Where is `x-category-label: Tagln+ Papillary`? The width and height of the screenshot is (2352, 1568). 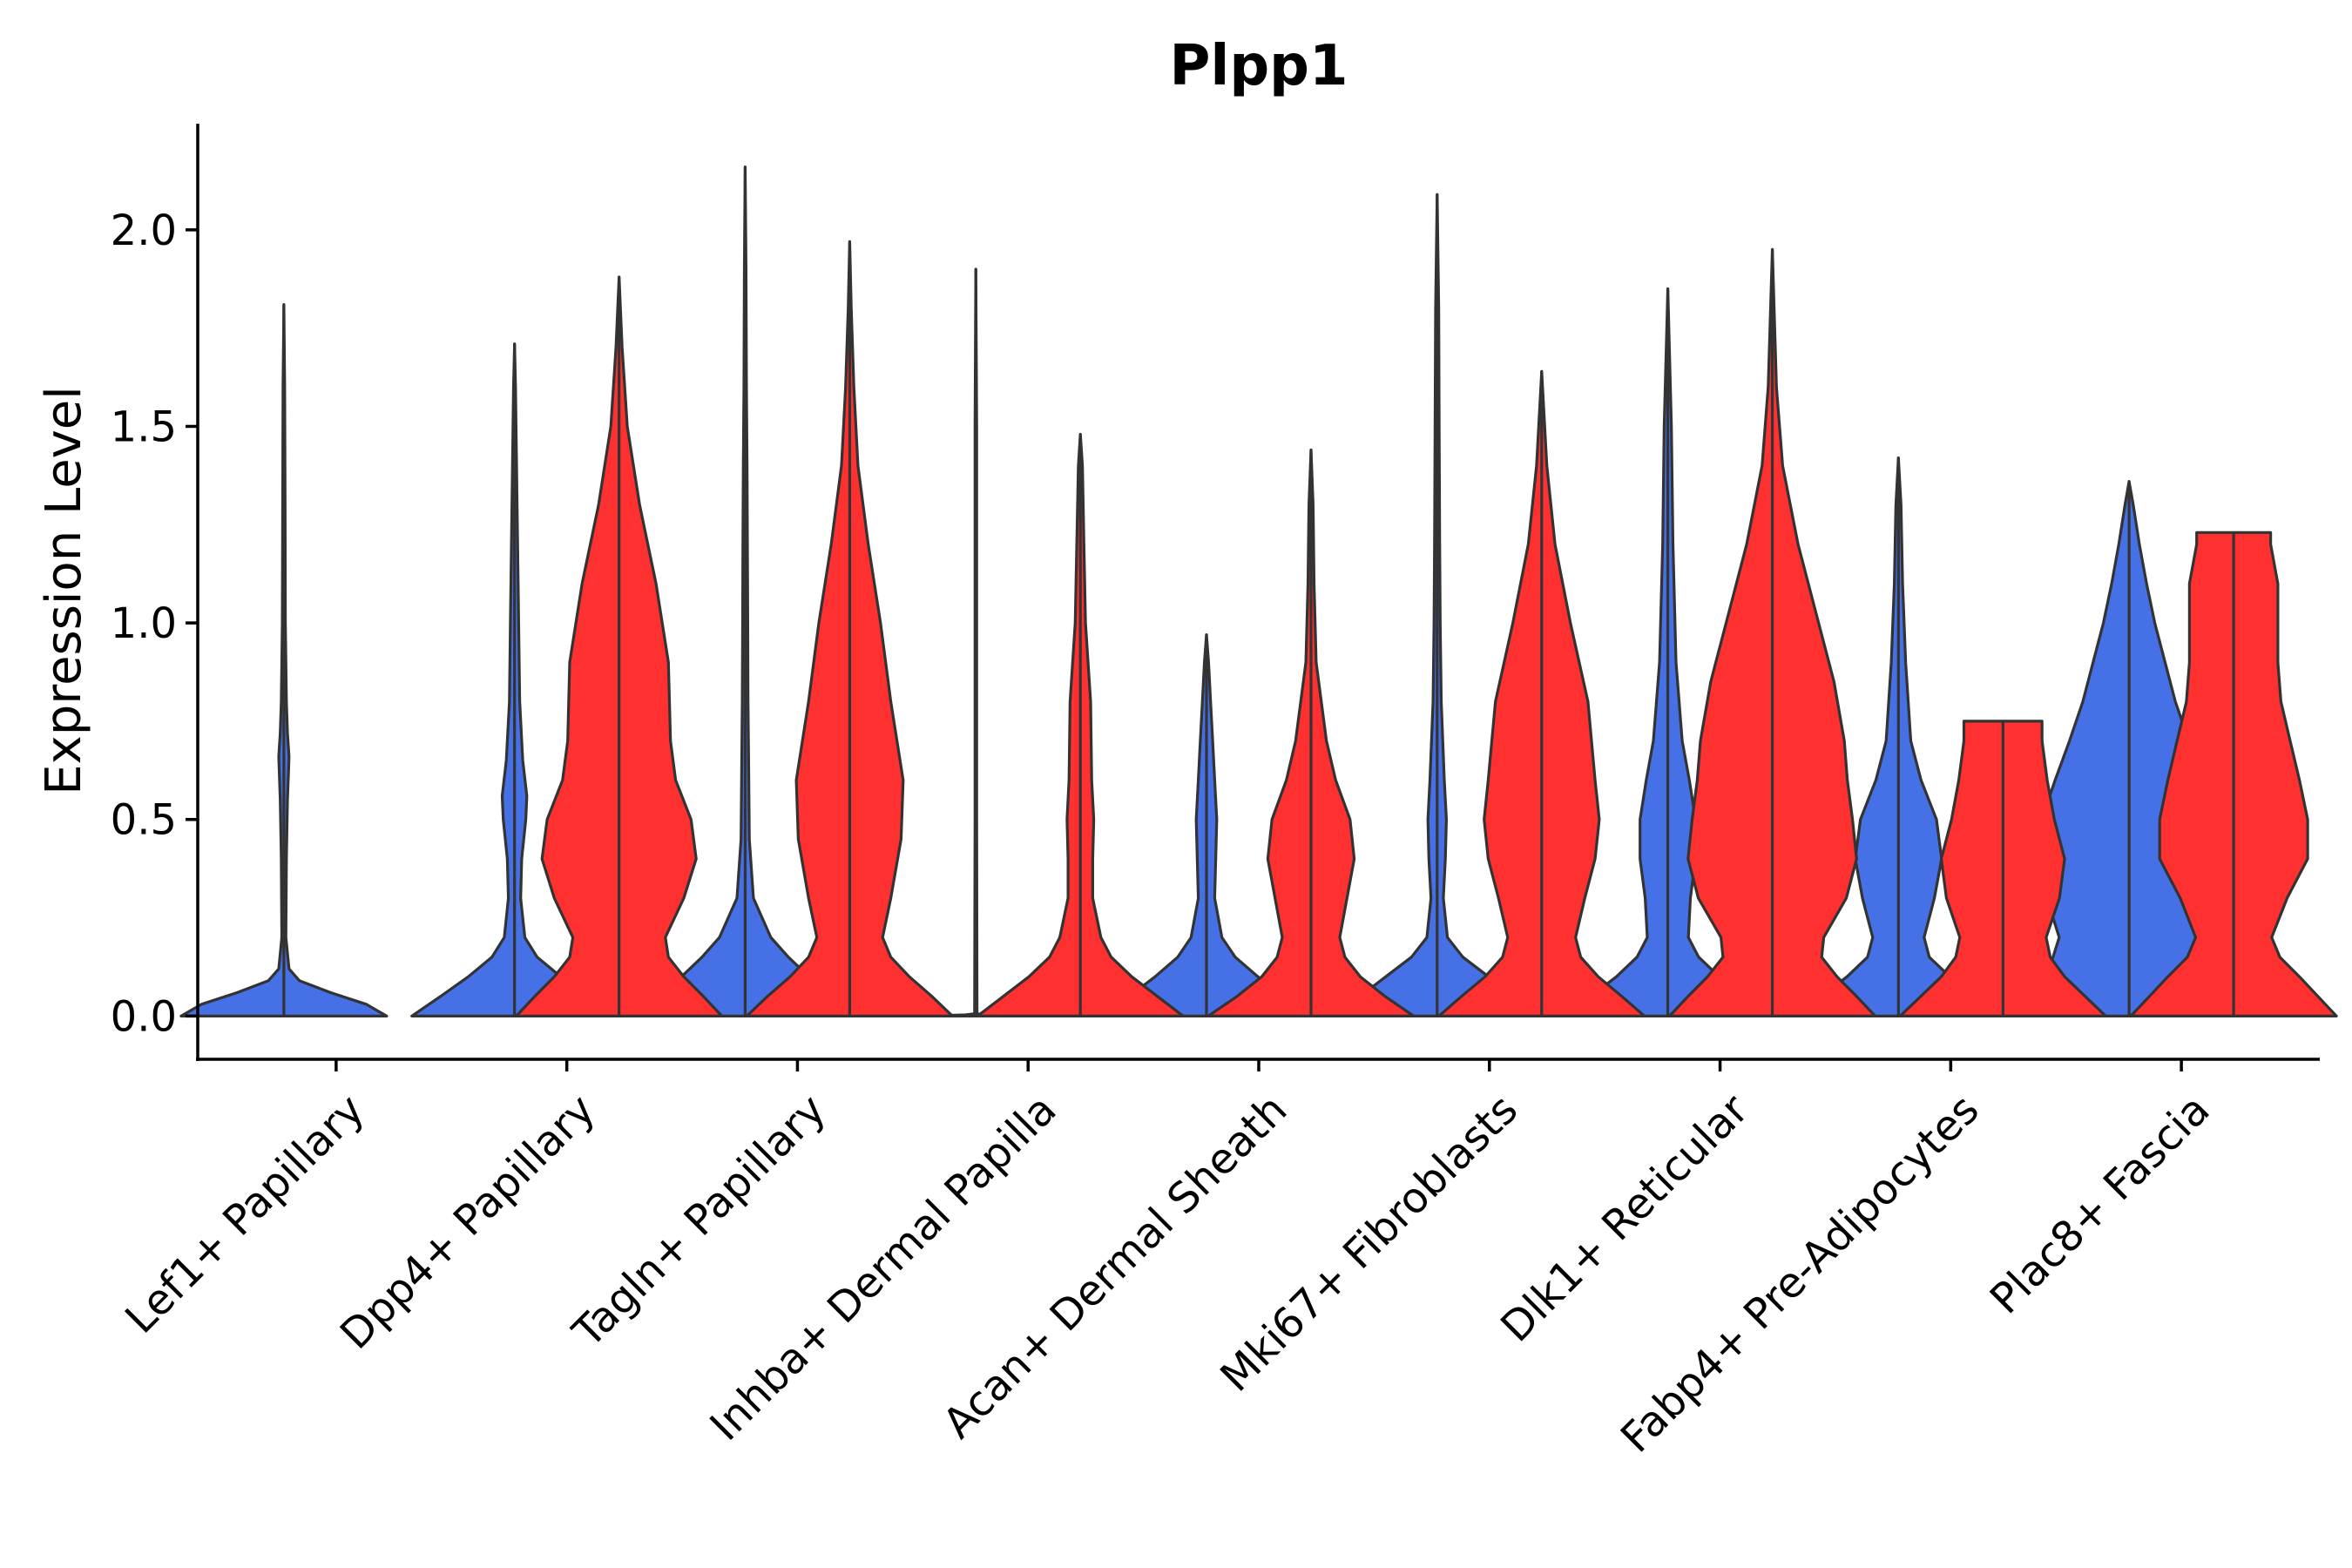 x-category-label: Tagln+ Papillary is located at coordinates (699, 1221).